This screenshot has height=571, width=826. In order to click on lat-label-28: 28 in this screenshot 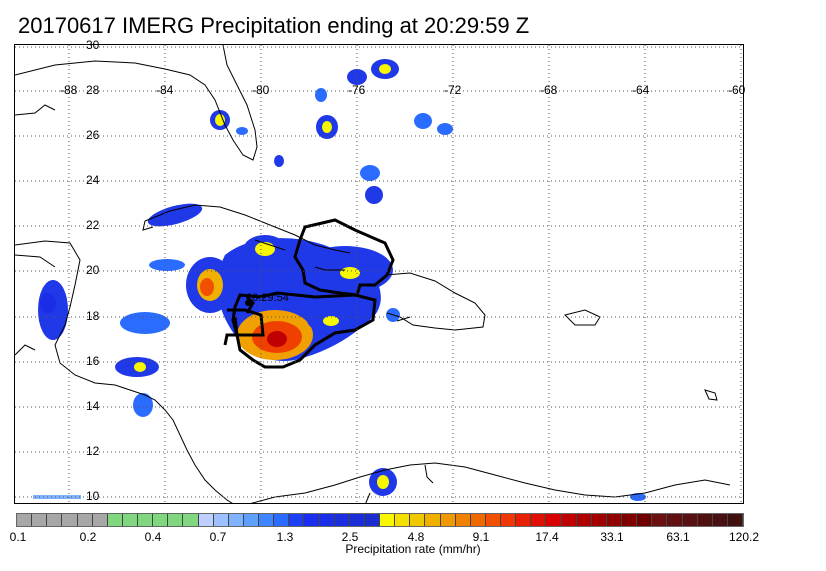, I will do `click(93, 90)`.